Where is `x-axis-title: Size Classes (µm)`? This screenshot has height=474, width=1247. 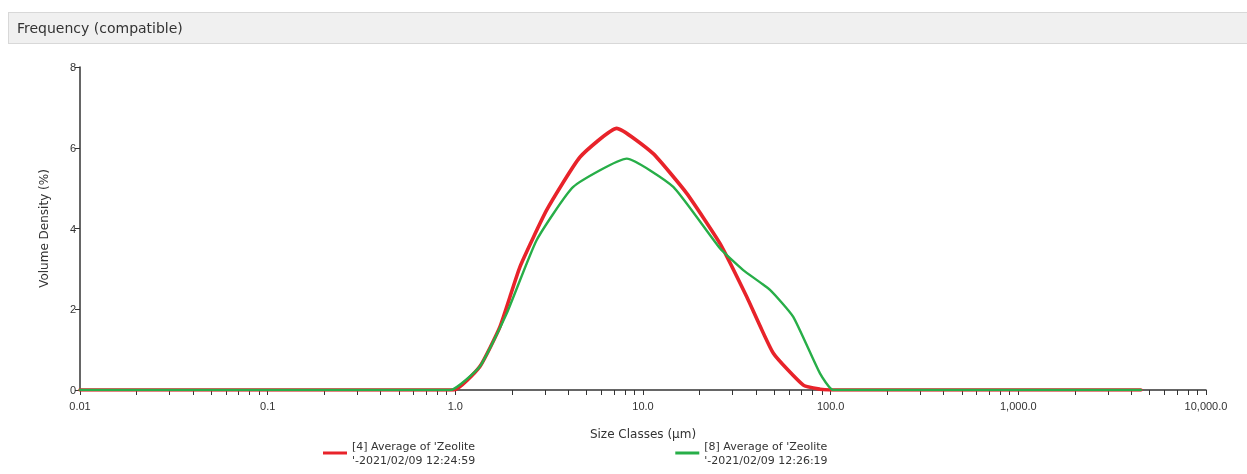 x-axis-title: Size Classes (µm) is located at coordinates (643, 434).